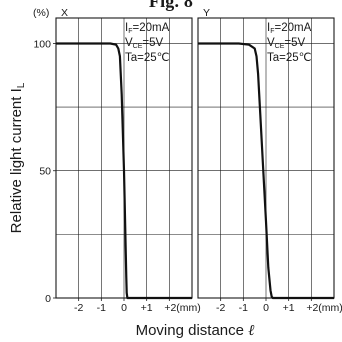 The height and width of the screenshot is (342, 342). I want to click on x-axis-label-text: Moving distance, so click(190, 330).